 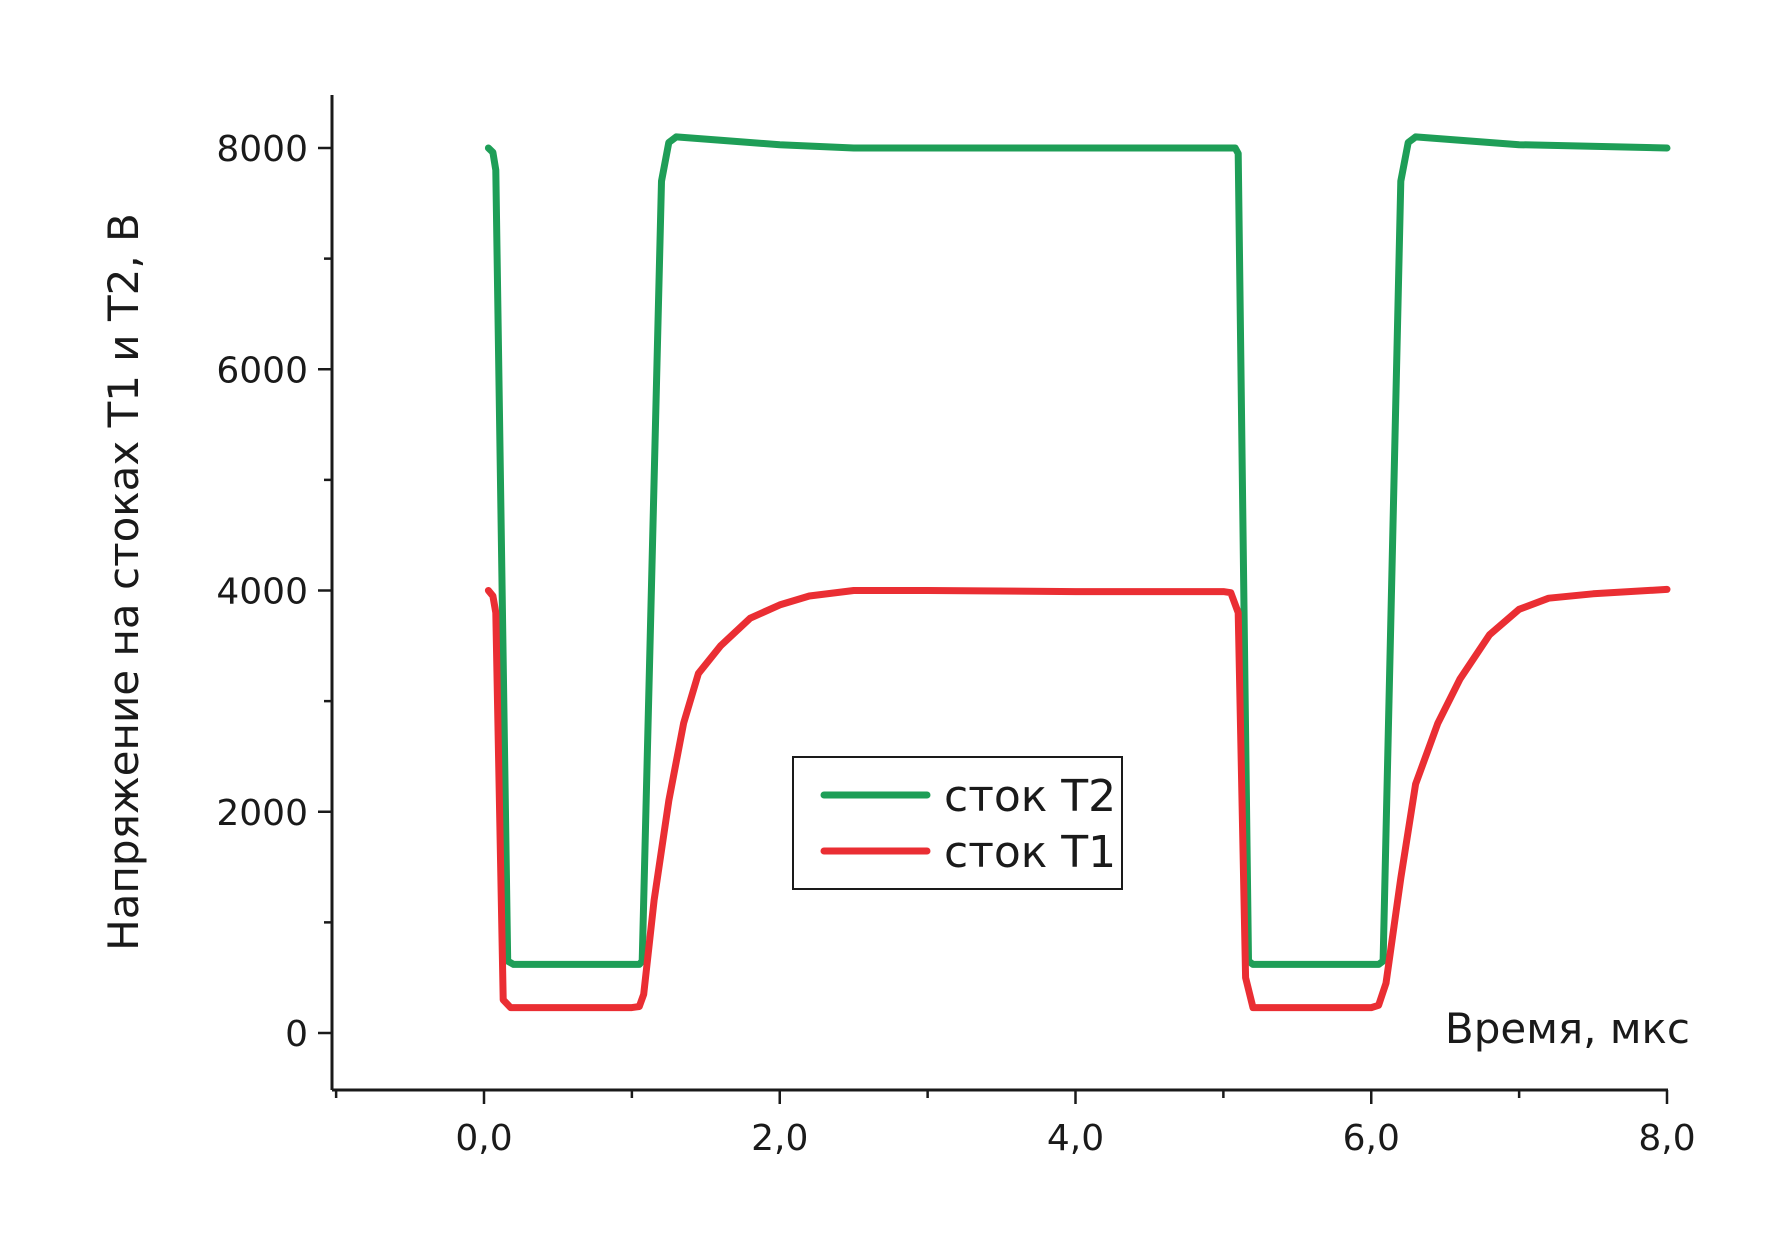 What do you see at coordinates (123, 582) in the screenshot?
I see `y-axis-title: Напряжение на стоках Т1 и Т2, В` at bounding box center [123, 582].